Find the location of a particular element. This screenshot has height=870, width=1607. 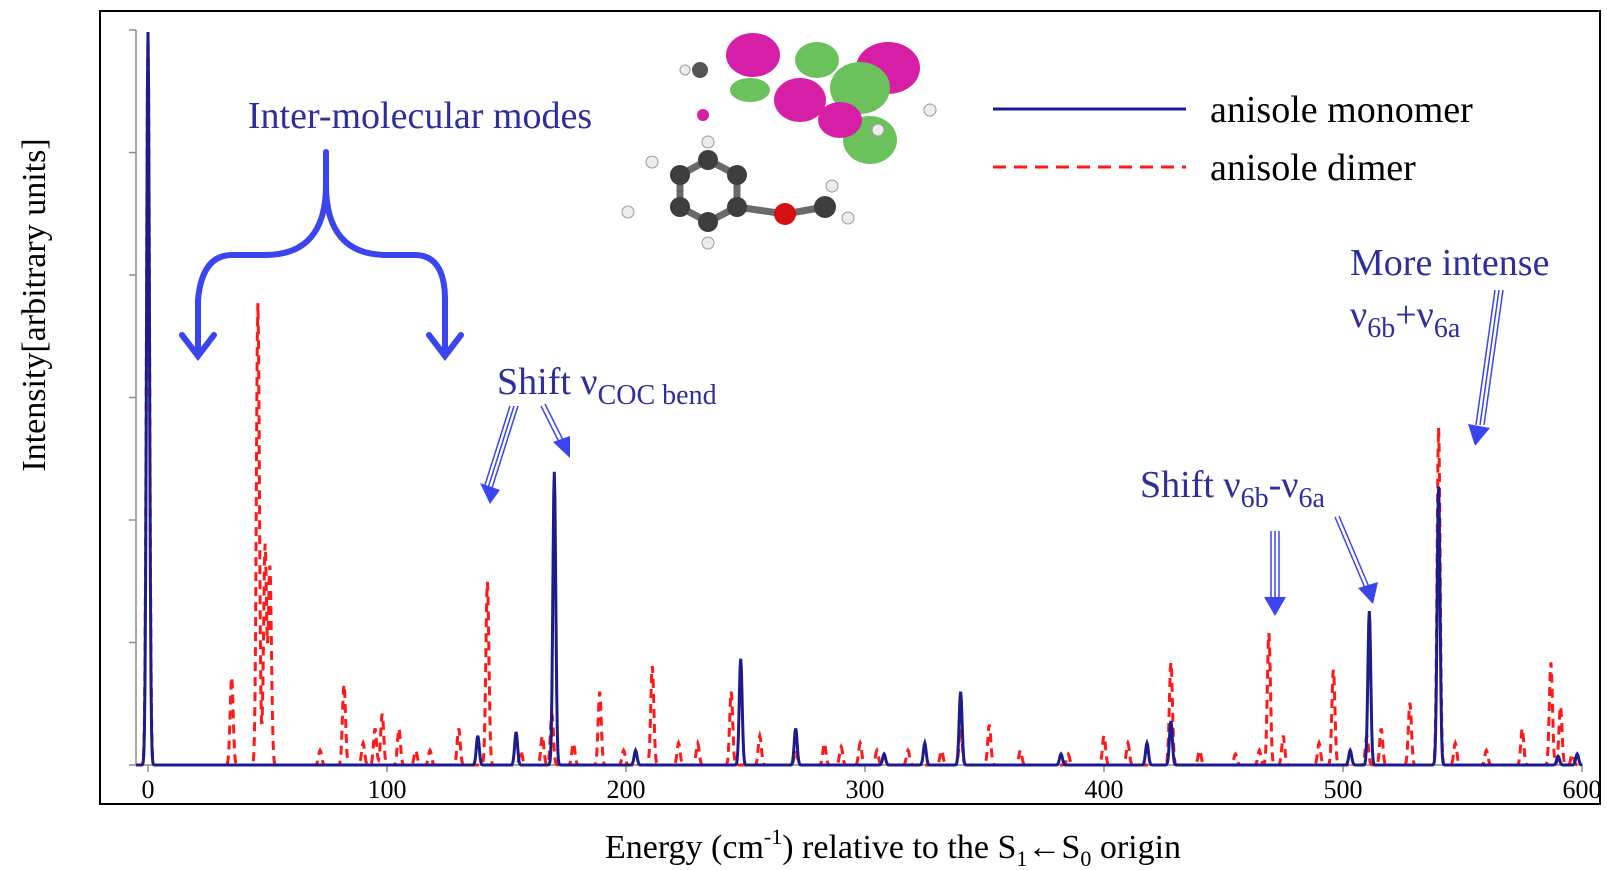

x-tick-label: 200 is located at coordinates (626, 789).